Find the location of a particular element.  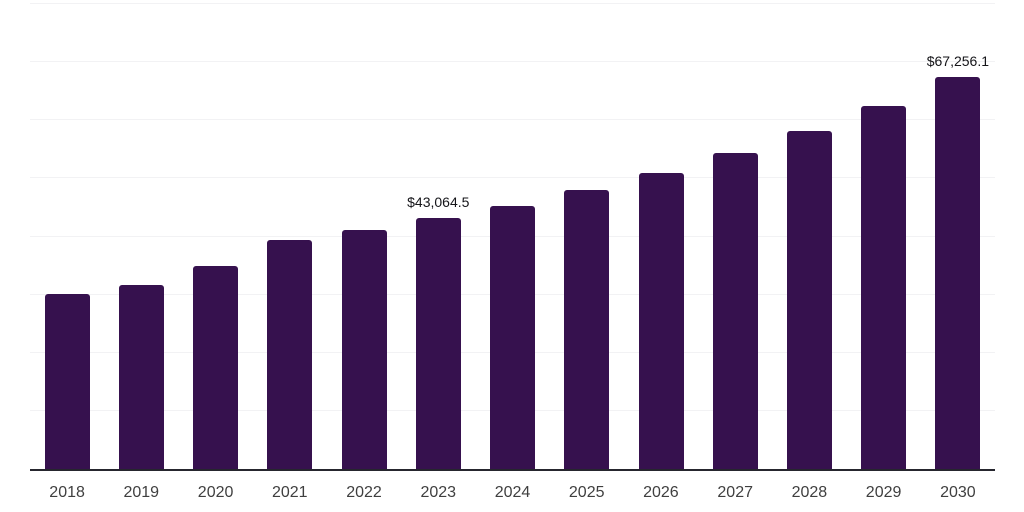

bar-2024 is located at coordinates (512, 337).